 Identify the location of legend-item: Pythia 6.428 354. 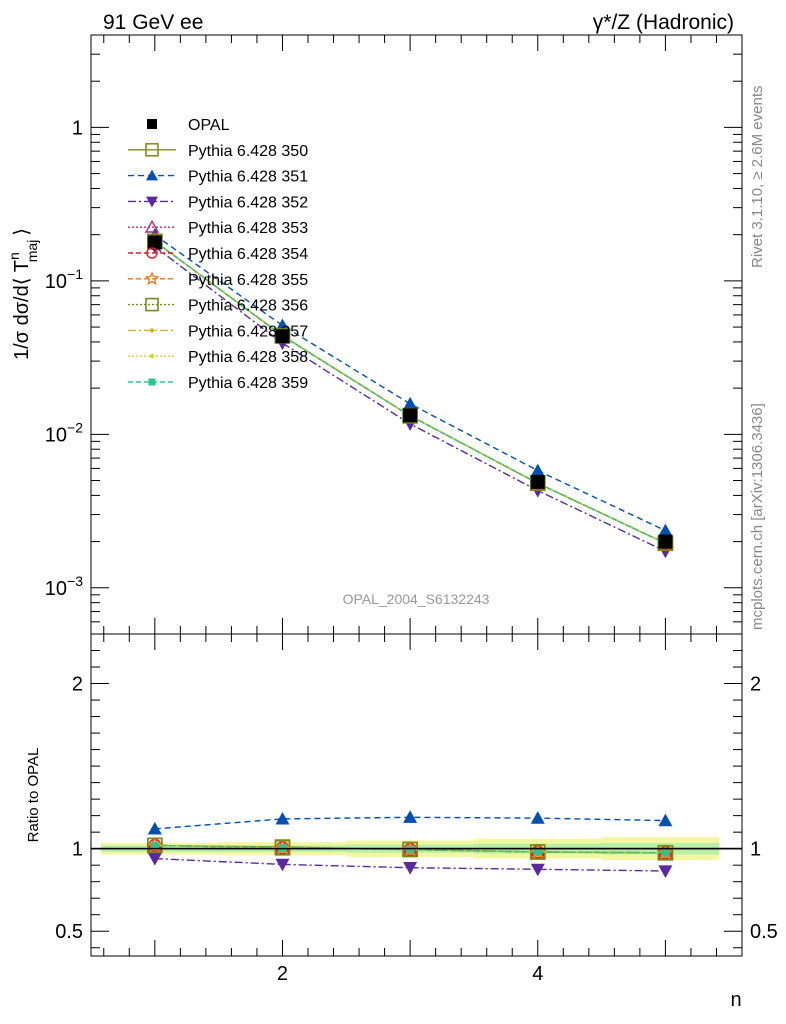
(218, 254).